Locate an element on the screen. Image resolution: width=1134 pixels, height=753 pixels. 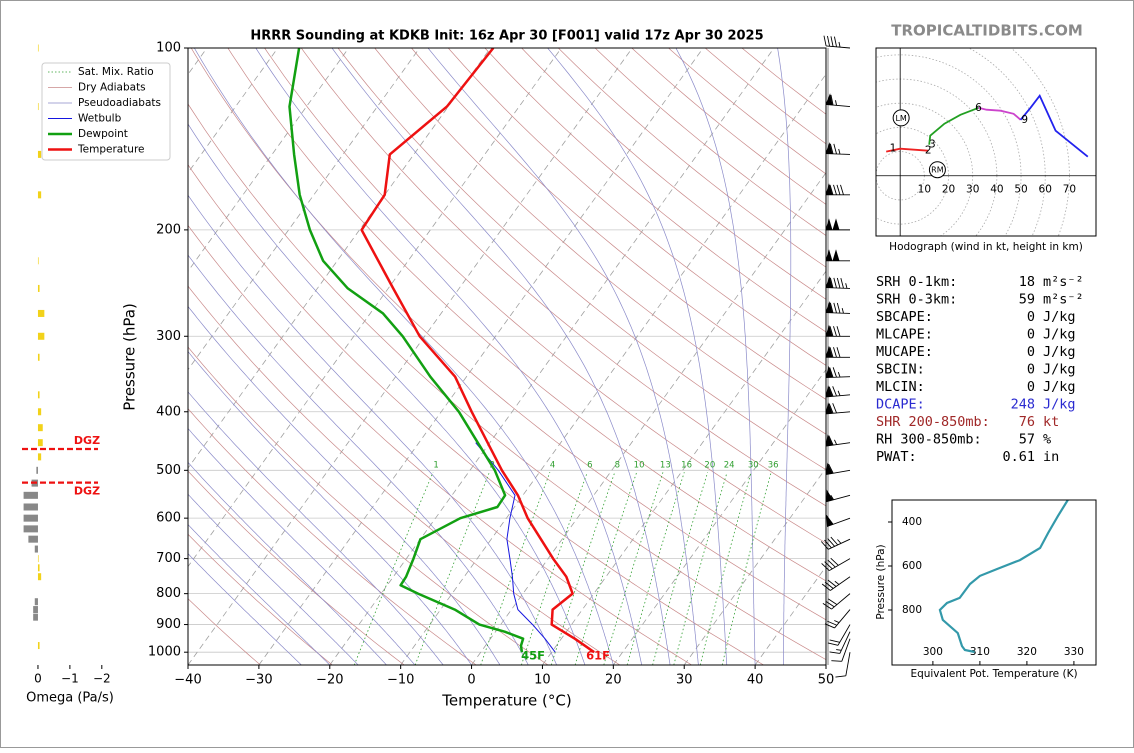
y-tick-label: 1000 is located at coordinates (164, 652).